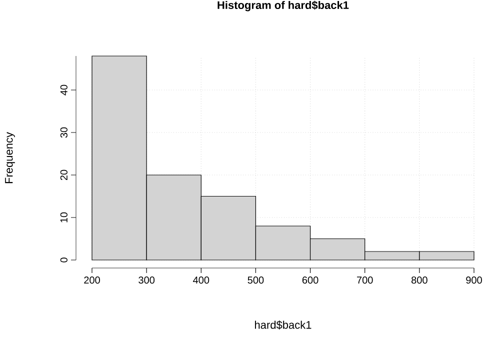  Describe the element at coordinates (64, 217) in the screenshot. I see `y-tick-label: 10` at that location.